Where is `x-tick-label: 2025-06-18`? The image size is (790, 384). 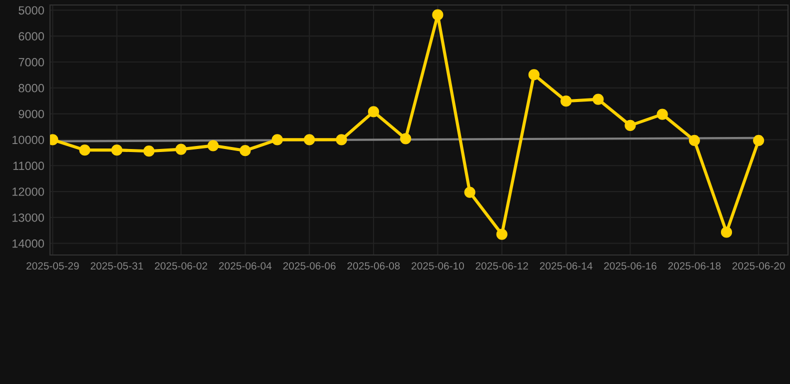 x-tick-label: 2025-06-18 is located at coordinates (694, 266).